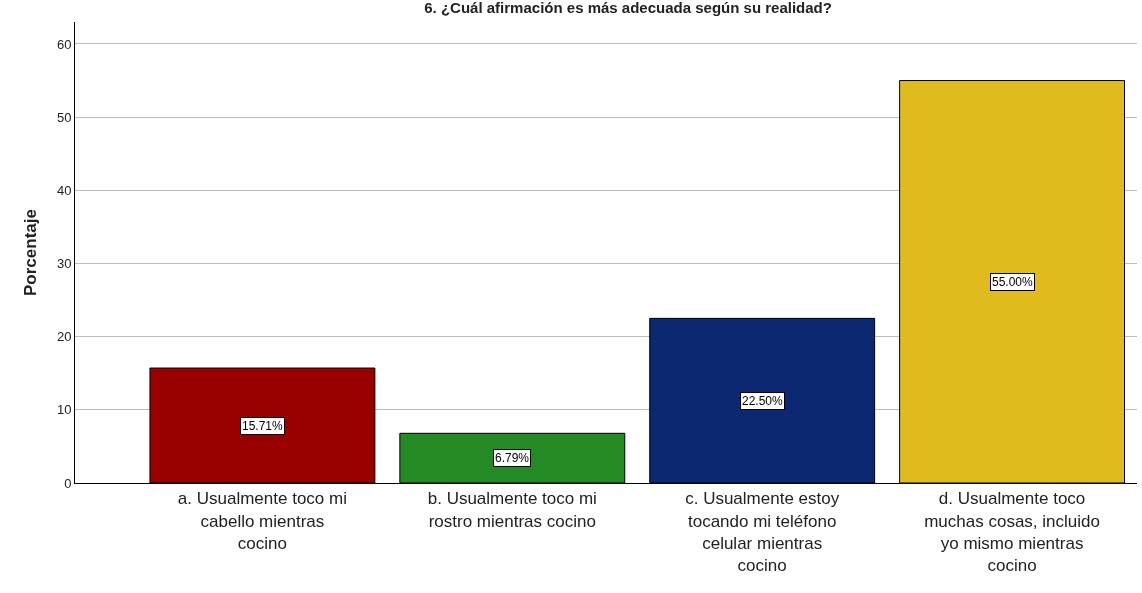 This screenshot has height=593, width=1142. I want to click on data-label: 55.00%, so click(1013, 282).